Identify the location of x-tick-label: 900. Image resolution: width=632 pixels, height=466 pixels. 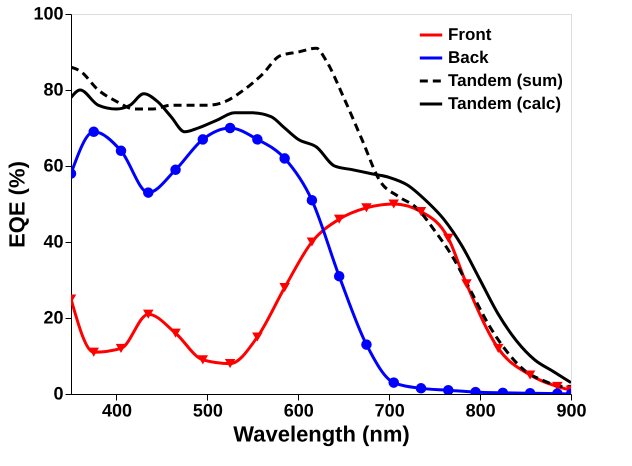
(571, 410).